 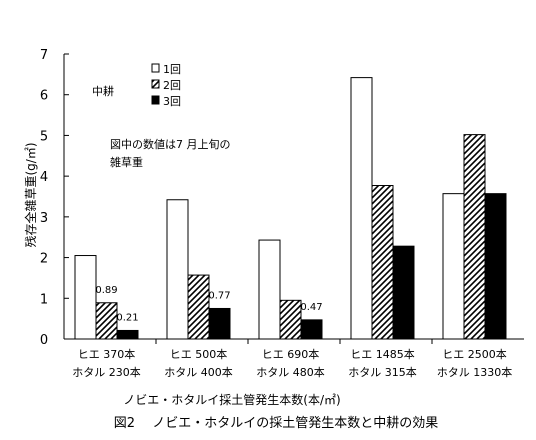 What do you see at coordinates (44, 299) in the screenshot?
I see `y-tick-label: 1` at bounding box center [44, 299].